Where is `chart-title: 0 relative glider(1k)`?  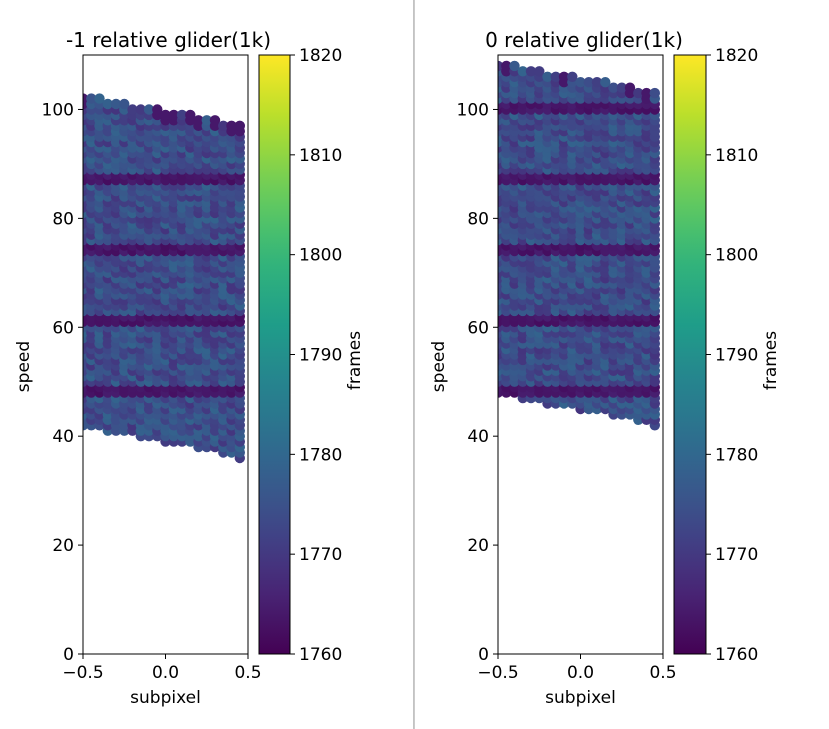
chart-title: 0 relative glider(1k) is located at coordinates (584, 40).